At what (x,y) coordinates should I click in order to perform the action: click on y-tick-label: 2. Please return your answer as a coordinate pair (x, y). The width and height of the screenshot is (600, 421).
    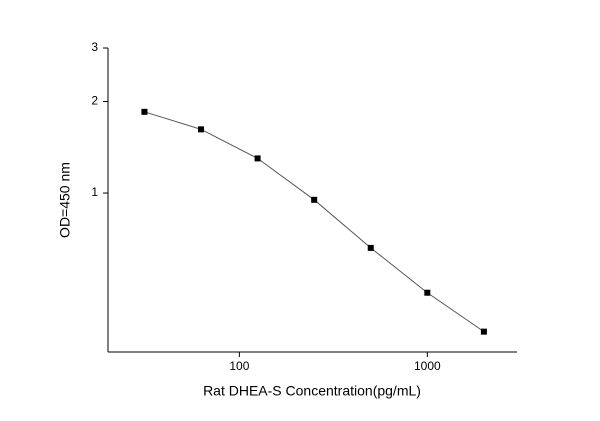
    Looking at the image, I should click on (94, 101).